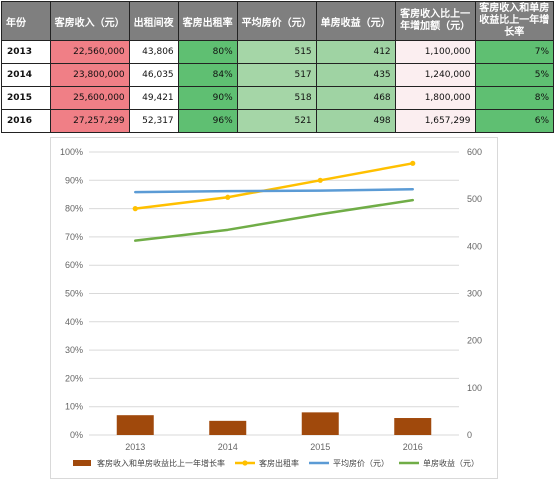 This screenshot has height=504, width=554. I want to click on header-growth: 客房收入和单房收益比上一年增长率, so click(514, 21).